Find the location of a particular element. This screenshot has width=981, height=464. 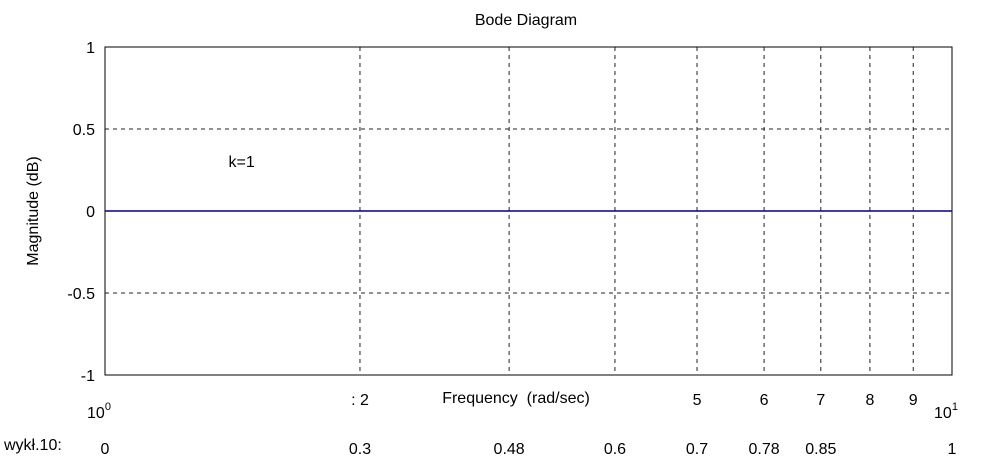

svg-text: 10¹ is located at coordinates (946, 411).